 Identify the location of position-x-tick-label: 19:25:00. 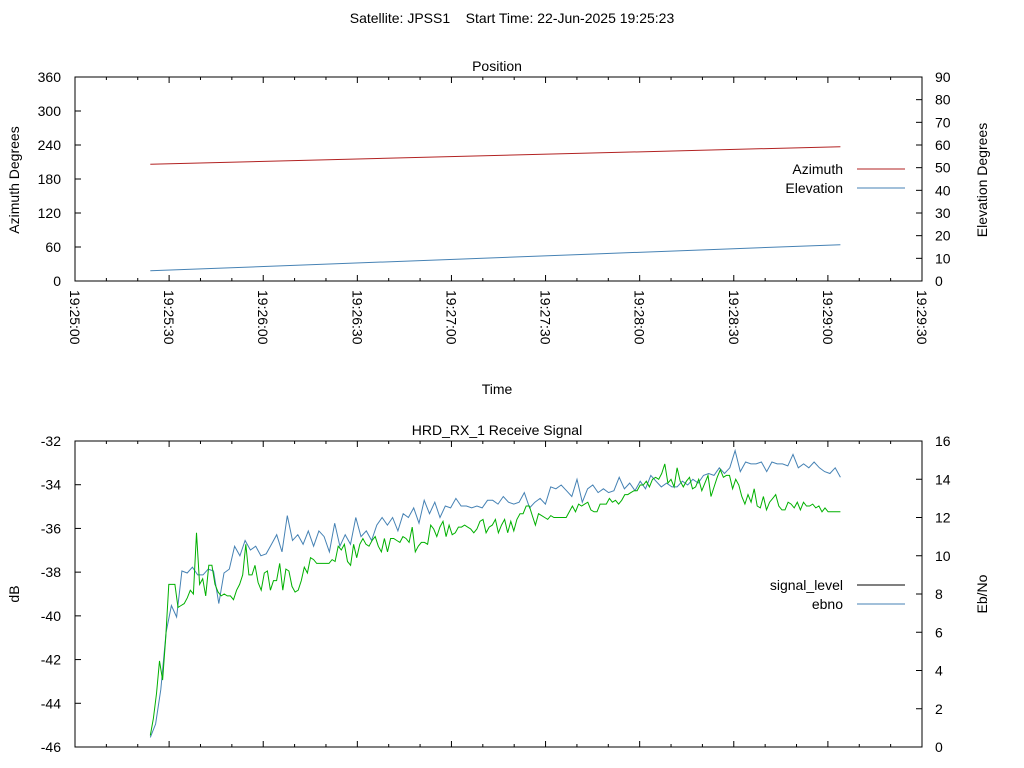
(75, 317).